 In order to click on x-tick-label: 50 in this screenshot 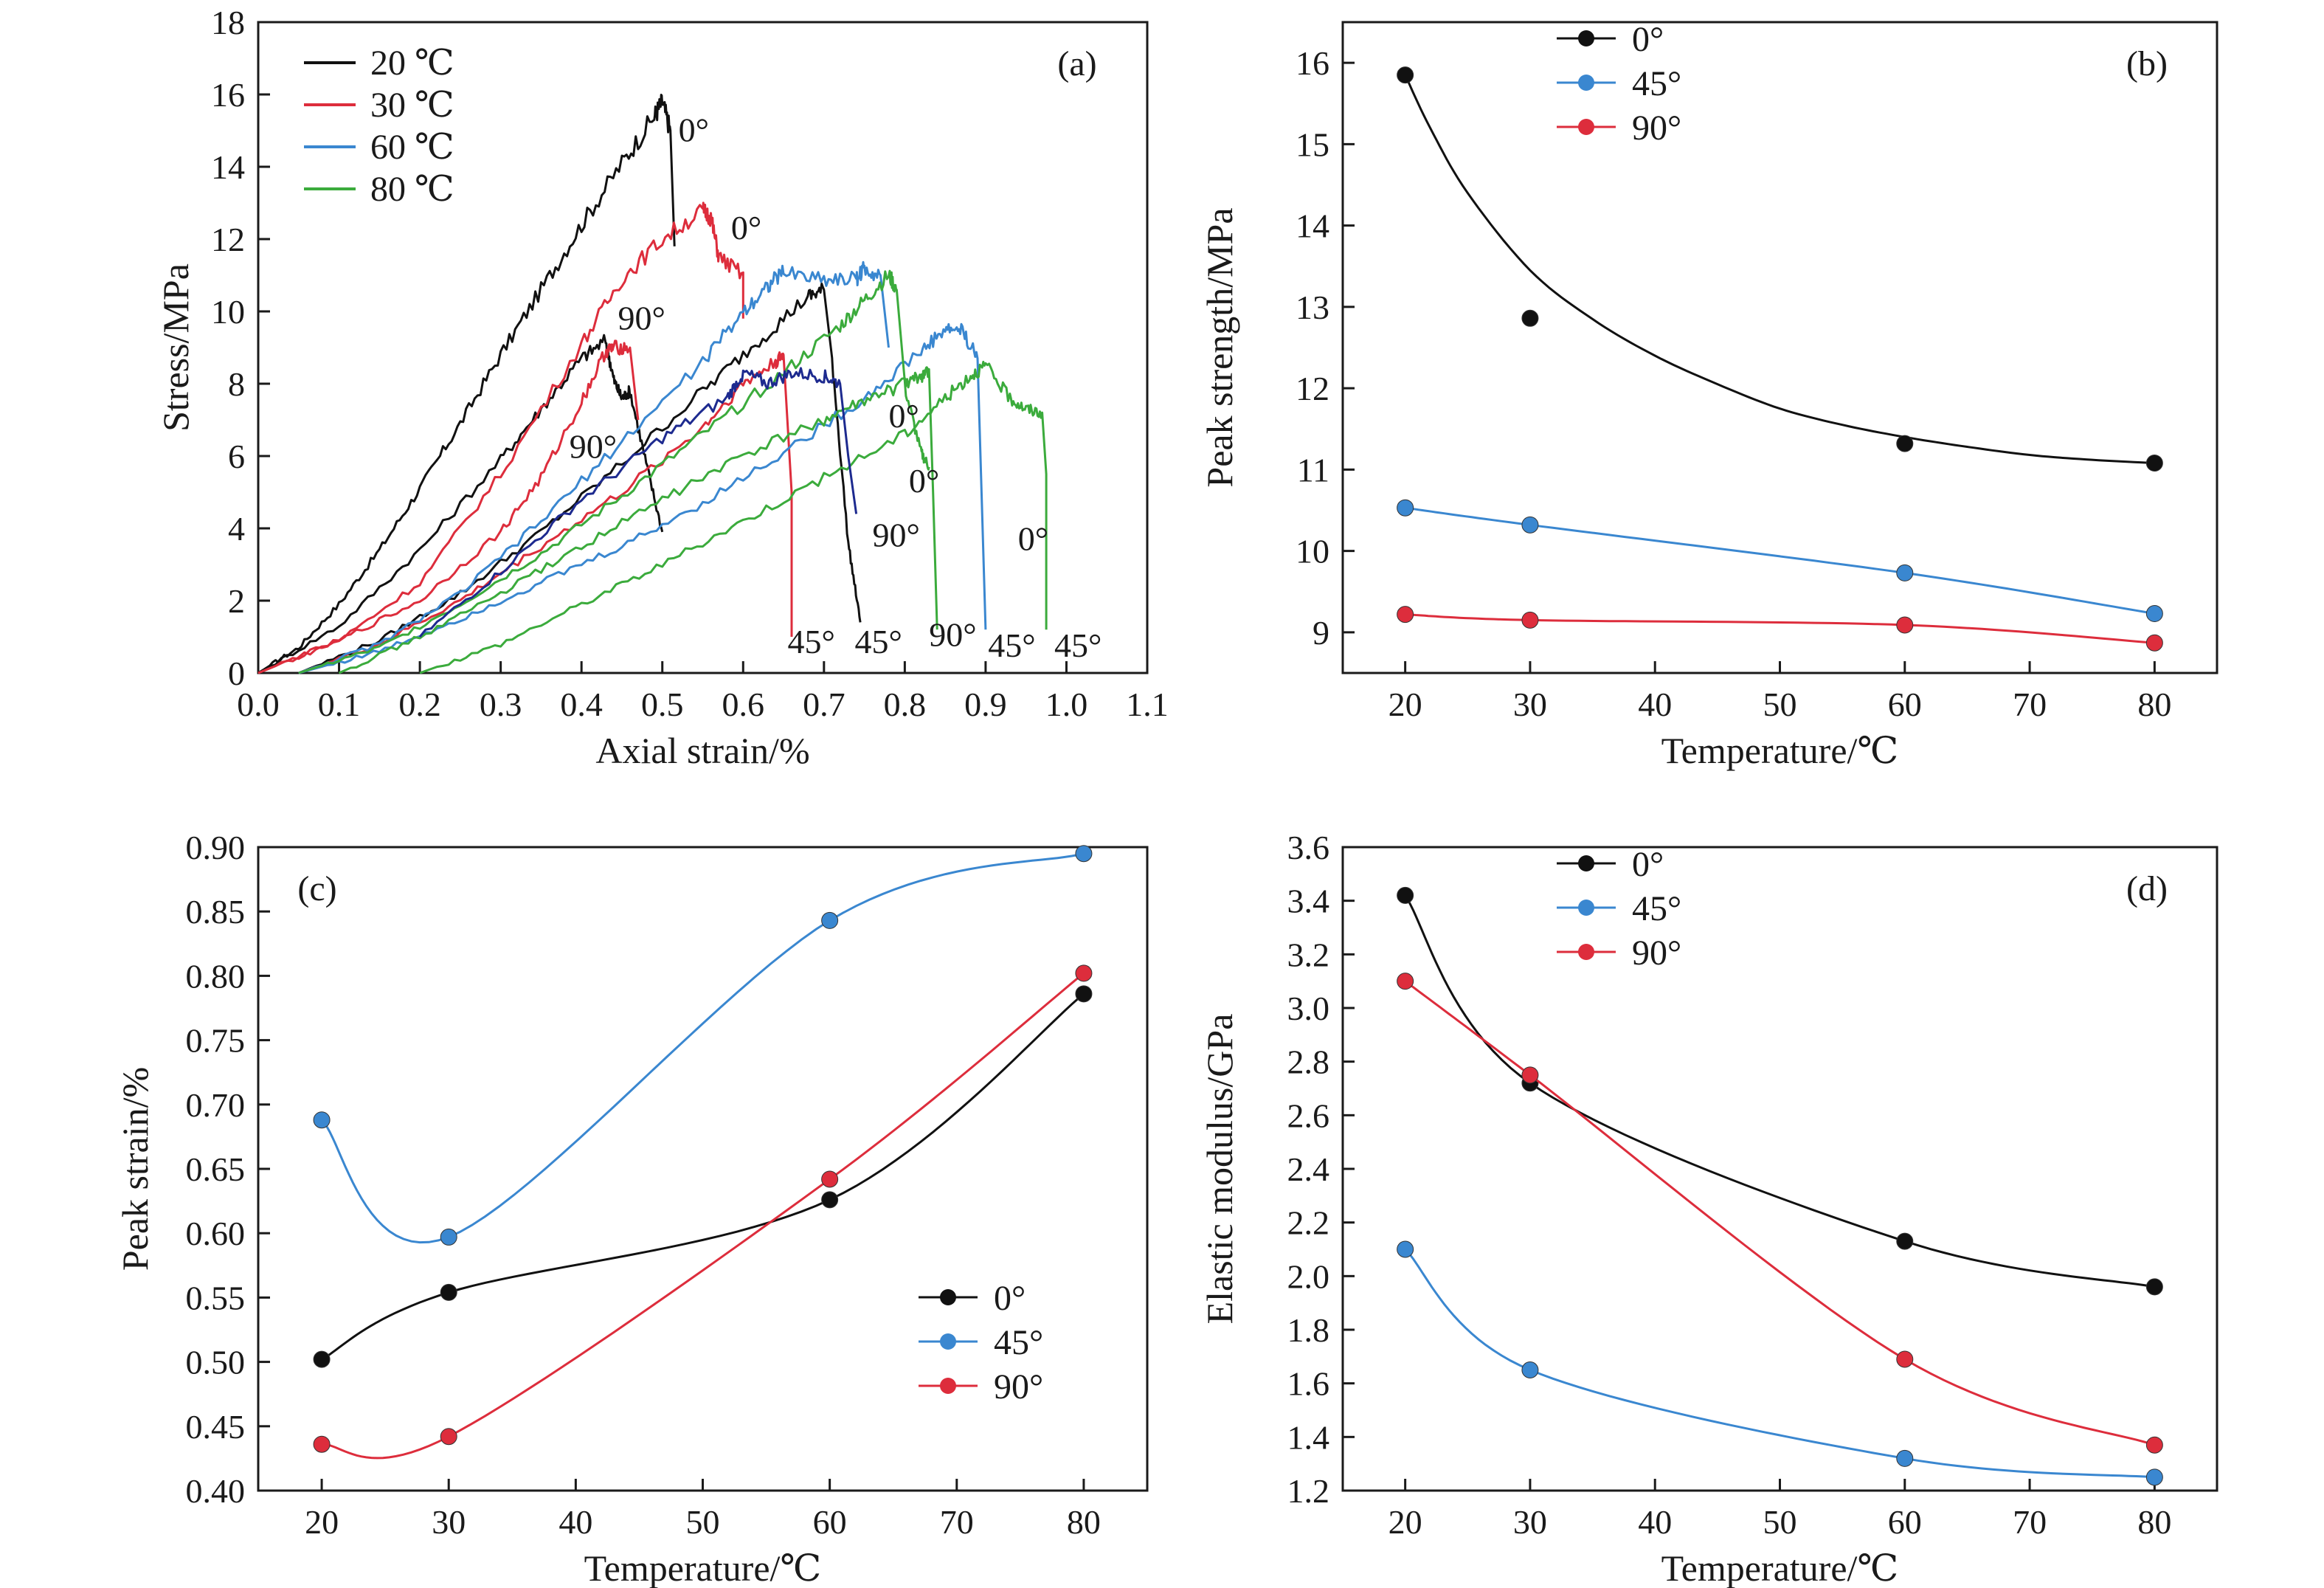, I will do `click(1780, 704)`.